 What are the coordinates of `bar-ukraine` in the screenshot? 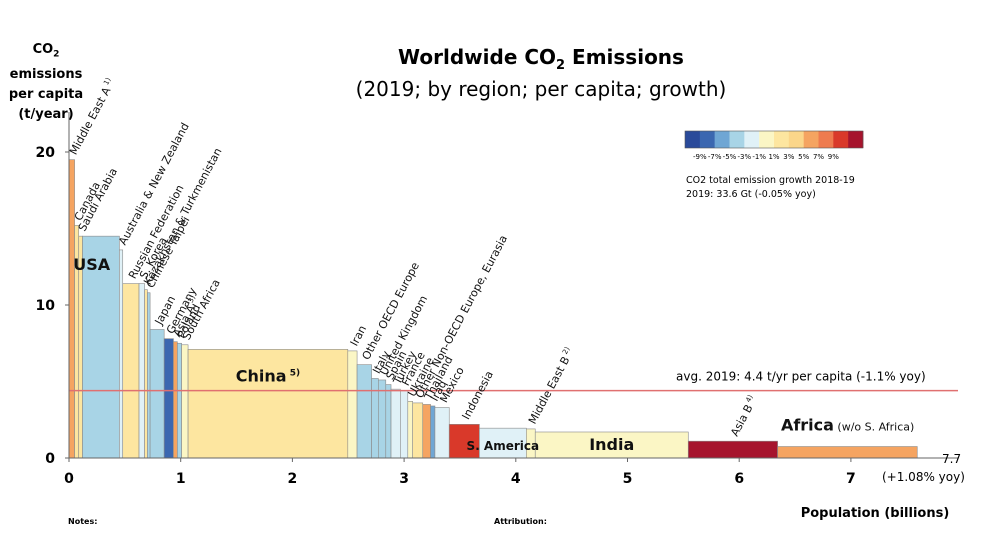 It's located at (410, 430).